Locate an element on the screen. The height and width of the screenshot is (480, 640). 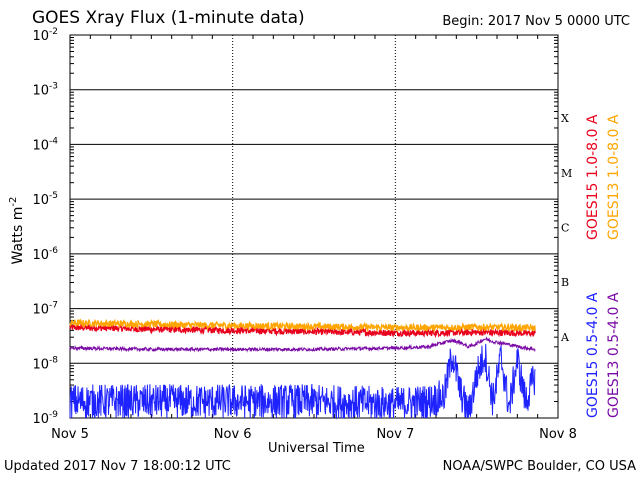
x-tick-label: Nov 8 is located at coordinates (558, 434).